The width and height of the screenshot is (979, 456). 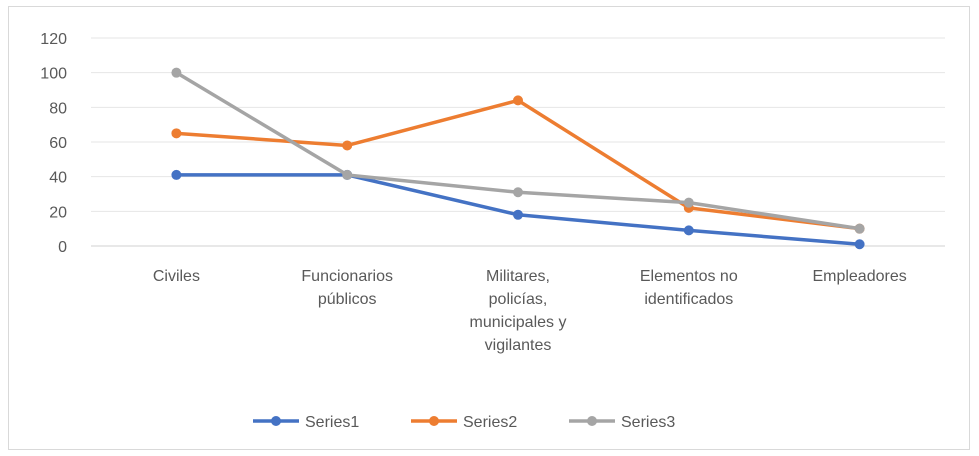 What do you see at coordinates (58, 108) in the screenshot?
I see `y-tick-label: 80` at bounding box center [58, 108].